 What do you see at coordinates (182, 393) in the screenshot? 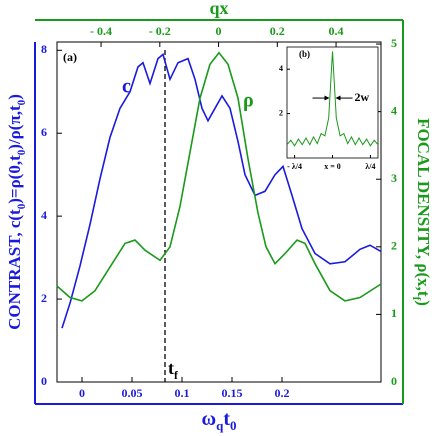
I see `x-tick-label: 0.1` at bounding box center [182, 393].